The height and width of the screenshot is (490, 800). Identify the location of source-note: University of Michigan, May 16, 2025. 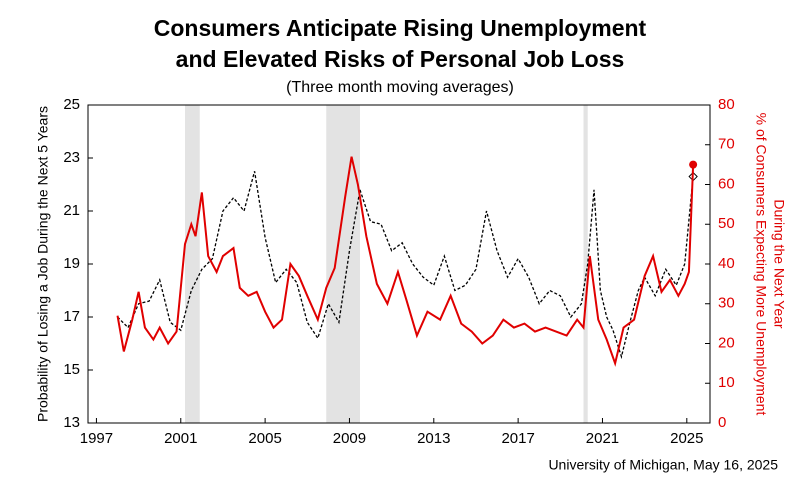
(663, 465).